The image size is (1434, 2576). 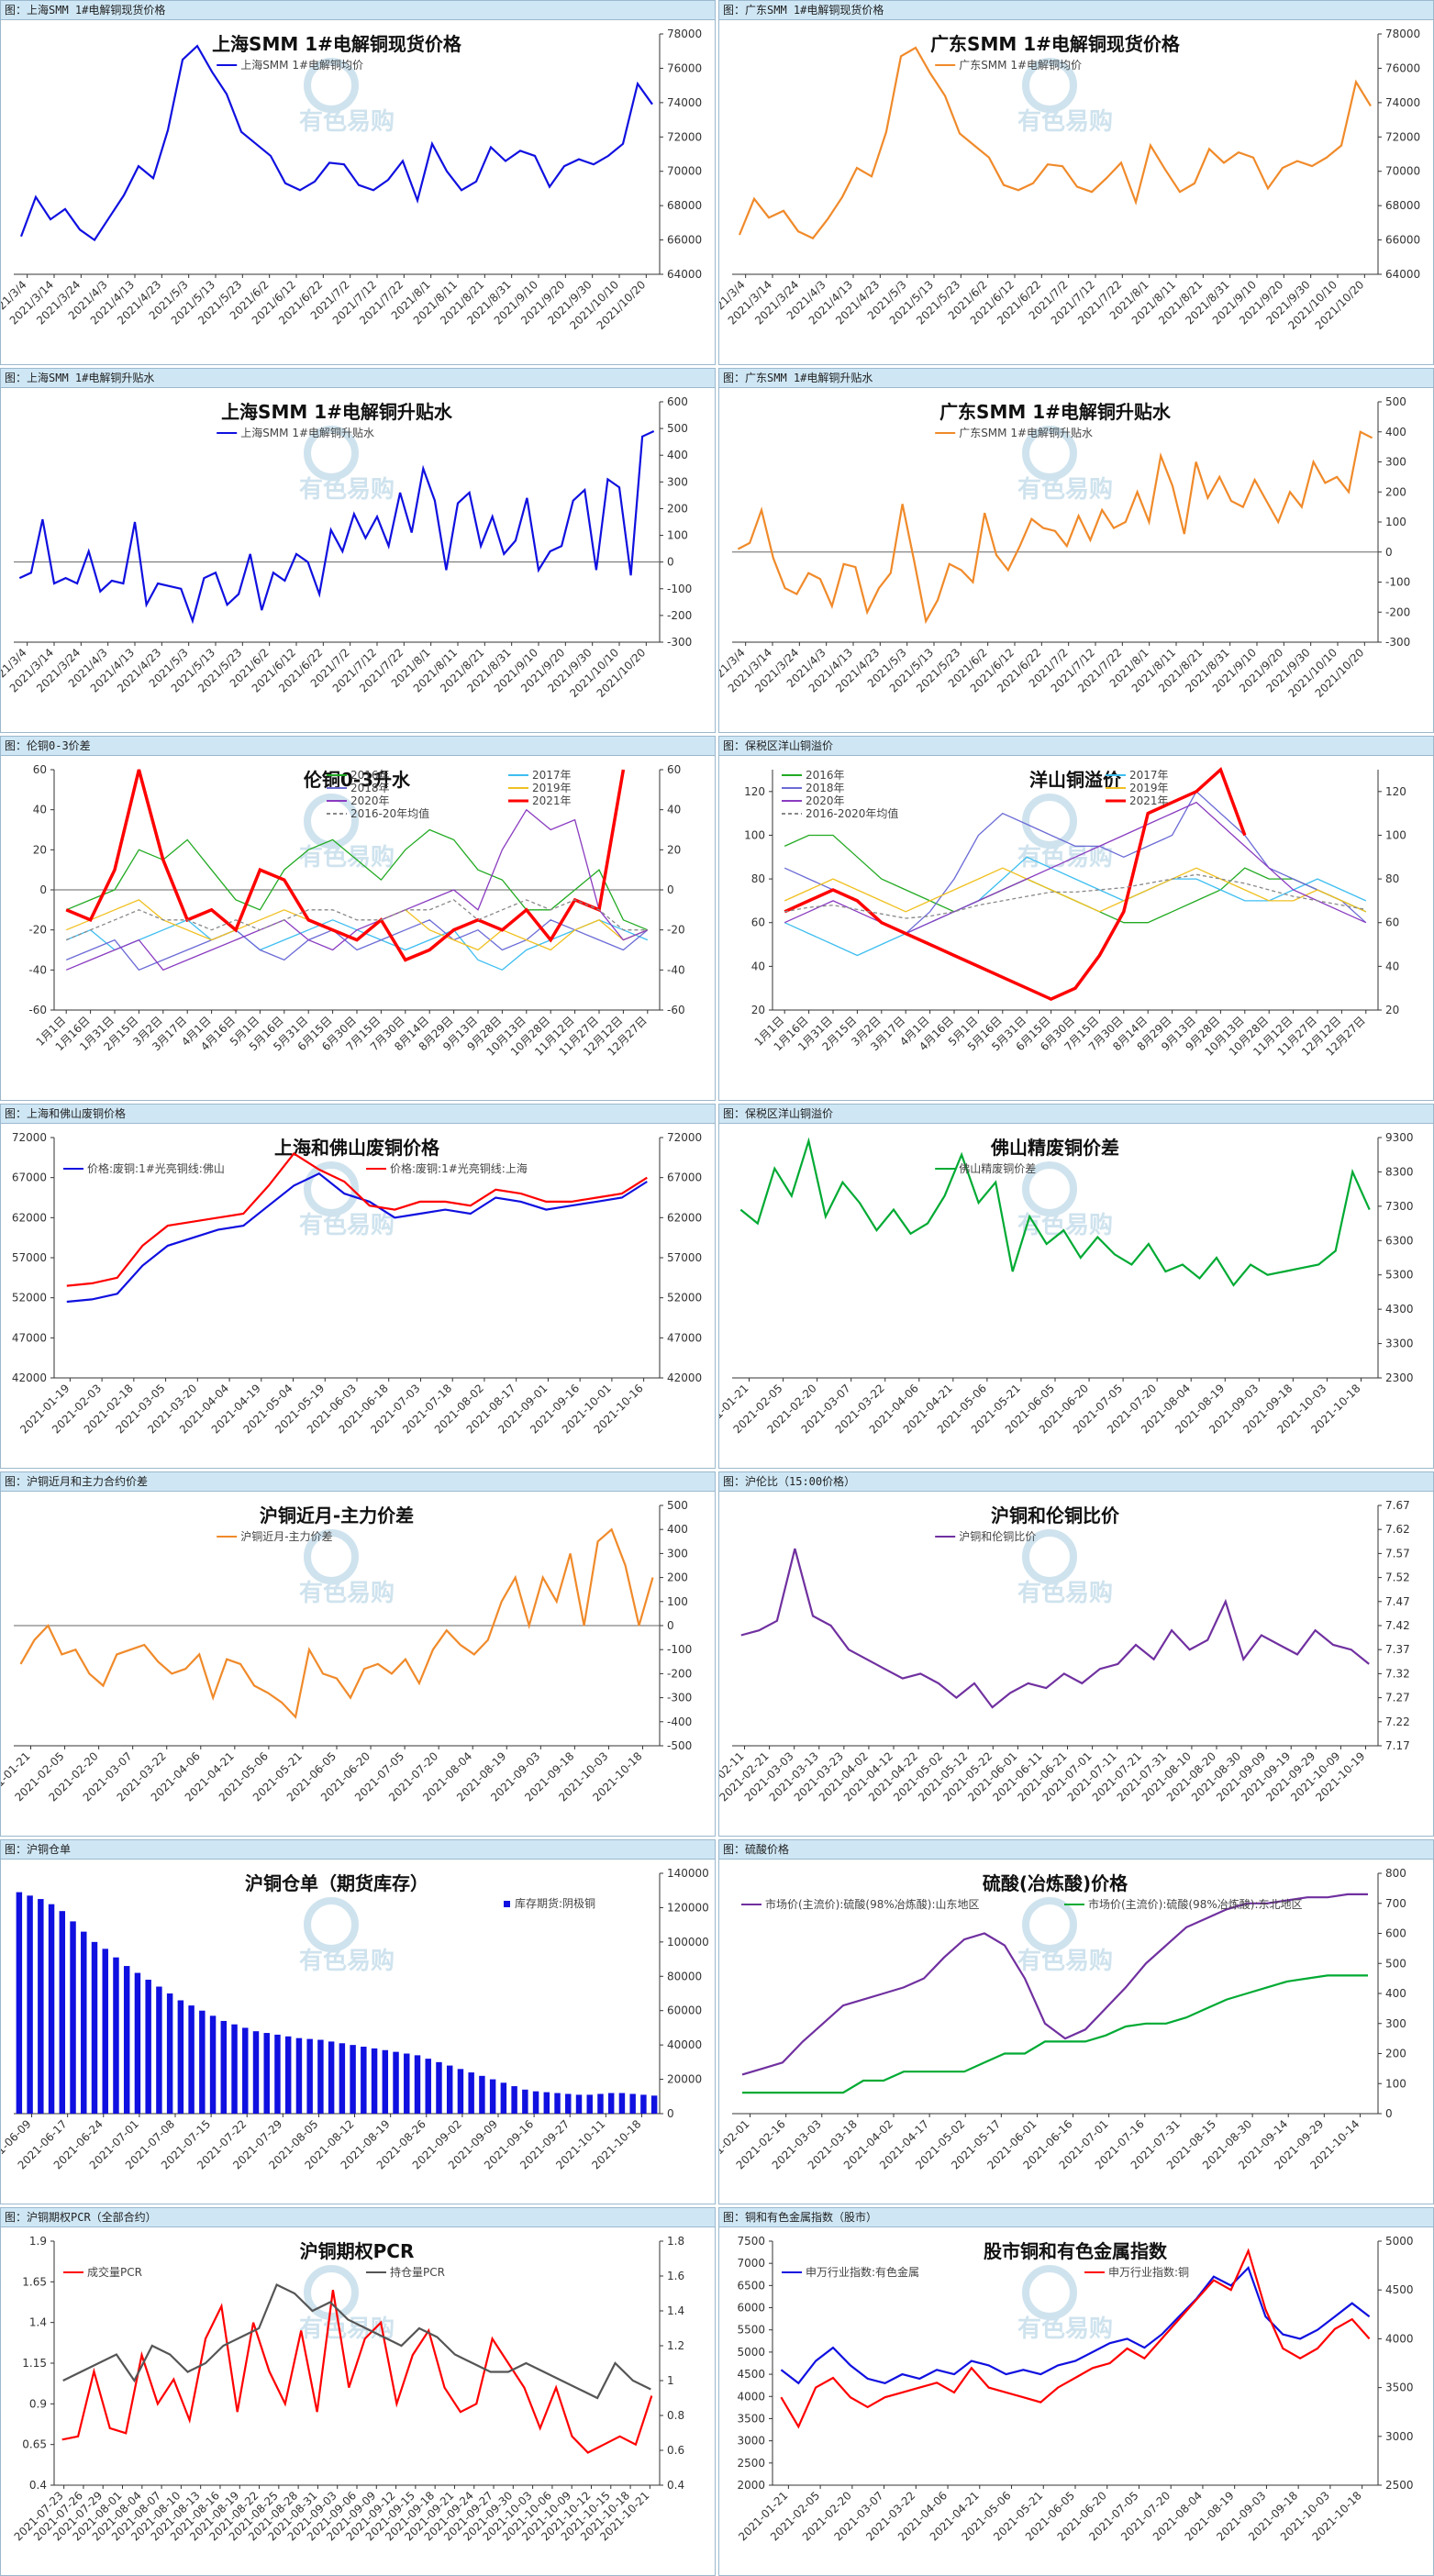 What do you see at coordinates (301, 65) in the screenshot?
I see `legend-label: 上海SMM 1#电解铜均价` at bounding box center [301, 65].